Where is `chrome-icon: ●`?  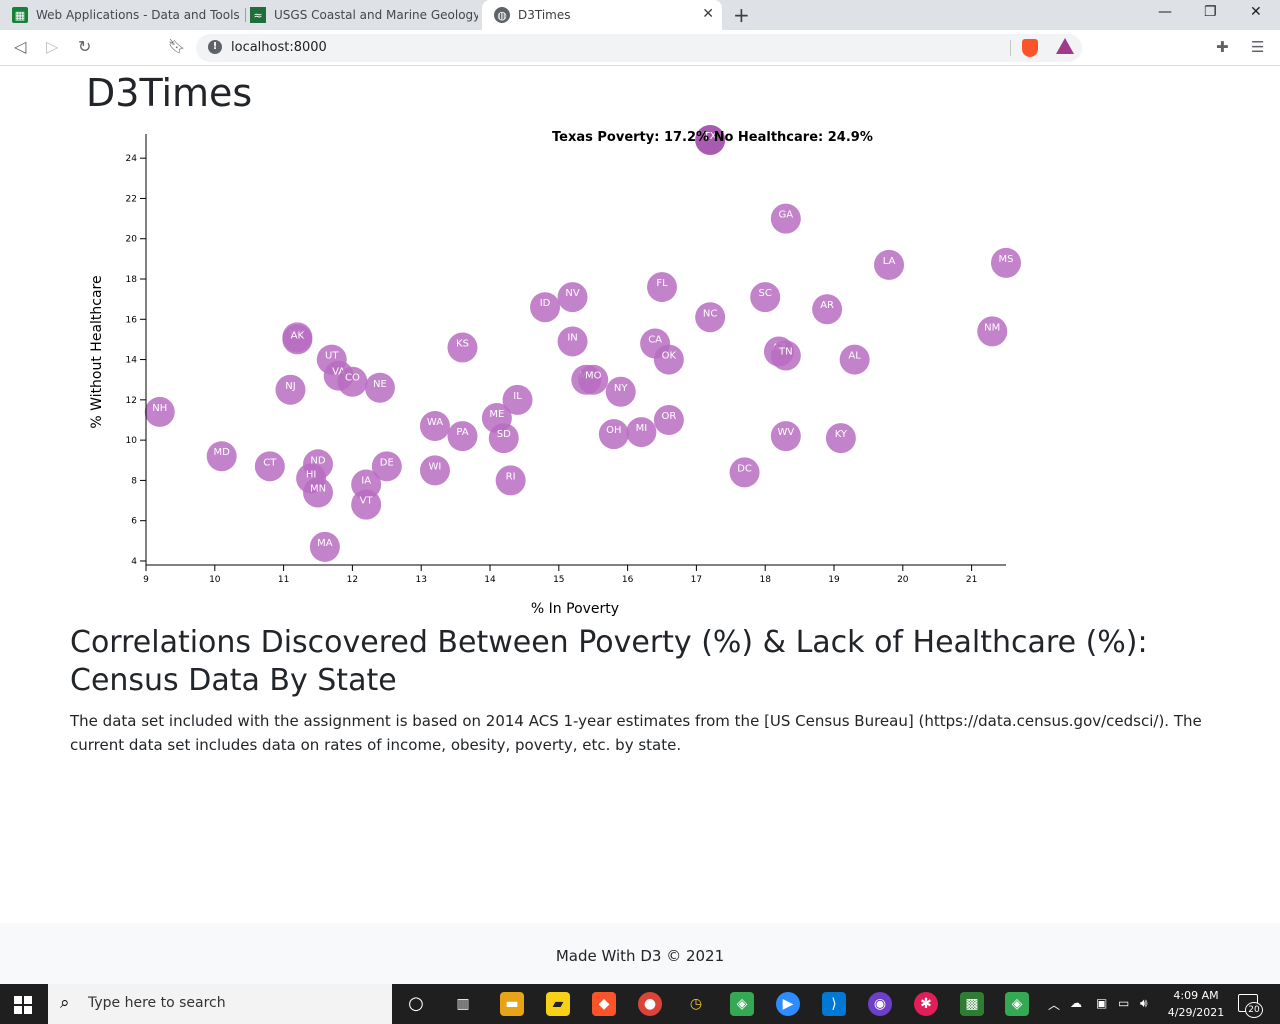 chrome-icon: ● is located at coordinates (650, 1004).